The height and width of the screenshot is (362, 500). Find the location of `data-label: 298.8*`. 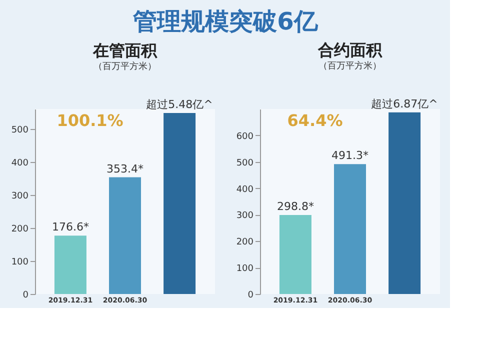

data-label: 298.8* is located at coordinates (295, 207).